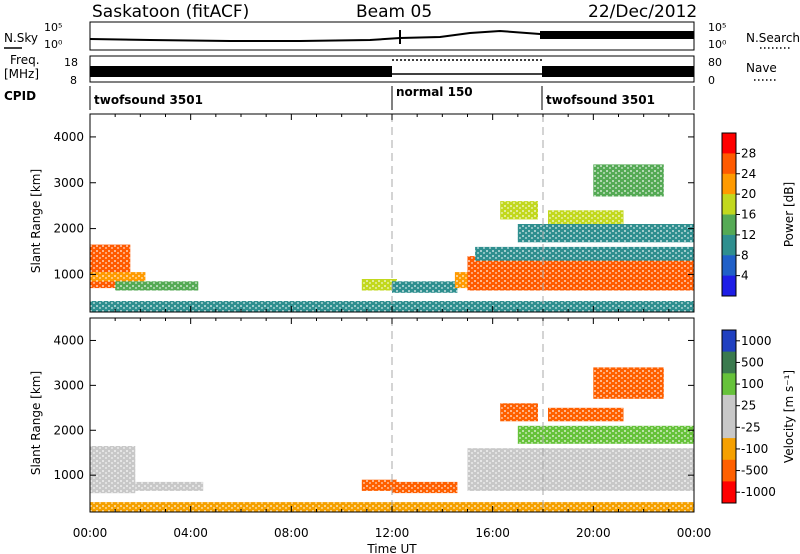 Image resolution: width=800 pixels, height=554 pixels. I want to click on x-tick-label: 20:00, so click(593, 533).